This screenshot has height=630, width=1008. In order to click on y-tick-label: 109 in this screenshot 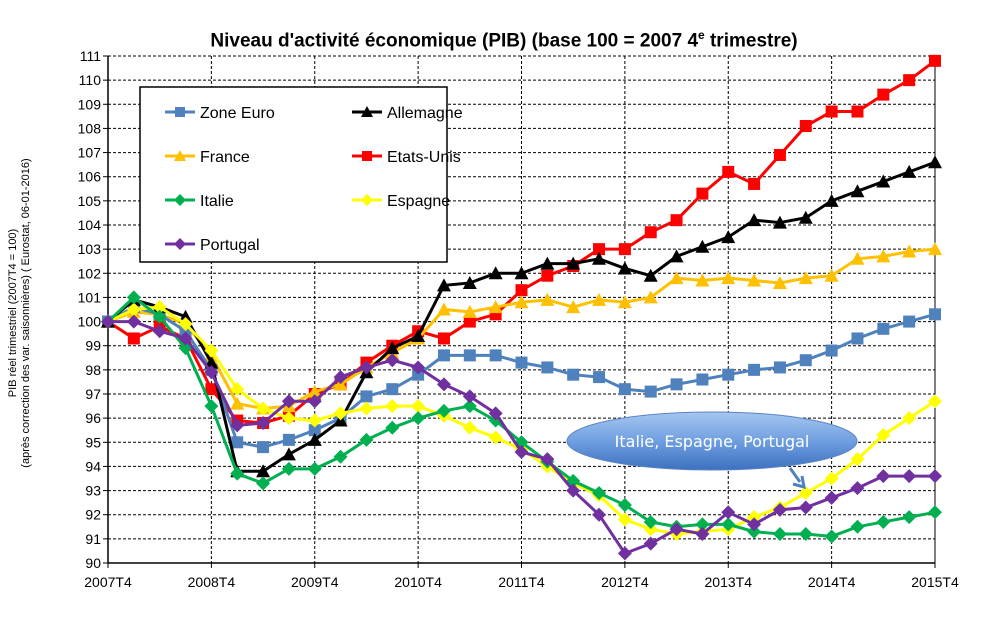, I will do `click(90, 104)`.